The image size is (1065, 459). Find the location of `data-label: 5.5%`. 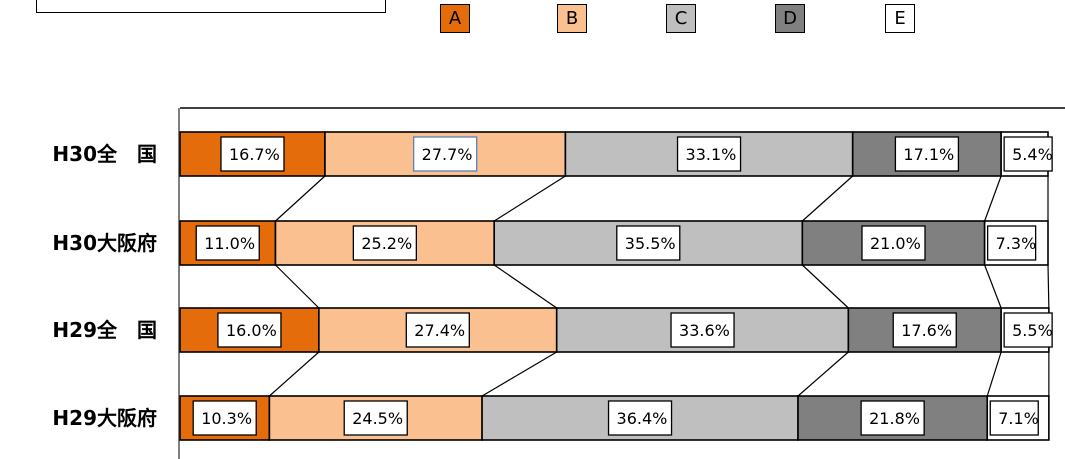

data-label: 5.5% is located at coordinates (1032, 330).